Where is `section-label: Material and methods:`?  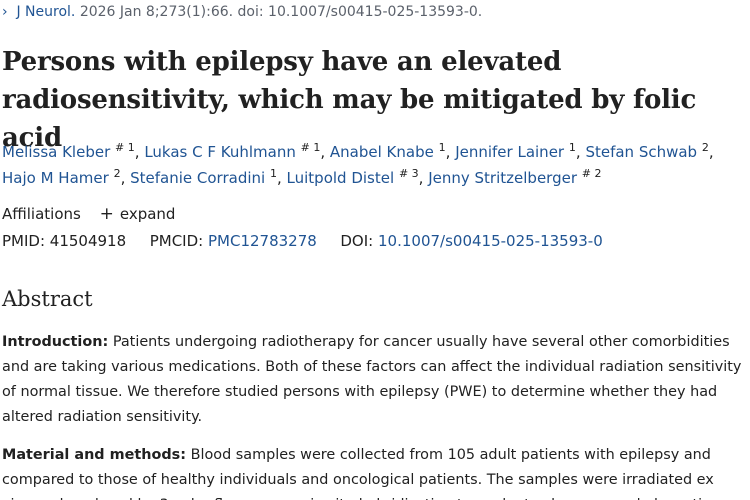
section-label: Material and methods: is located at coordinates (94, 455).